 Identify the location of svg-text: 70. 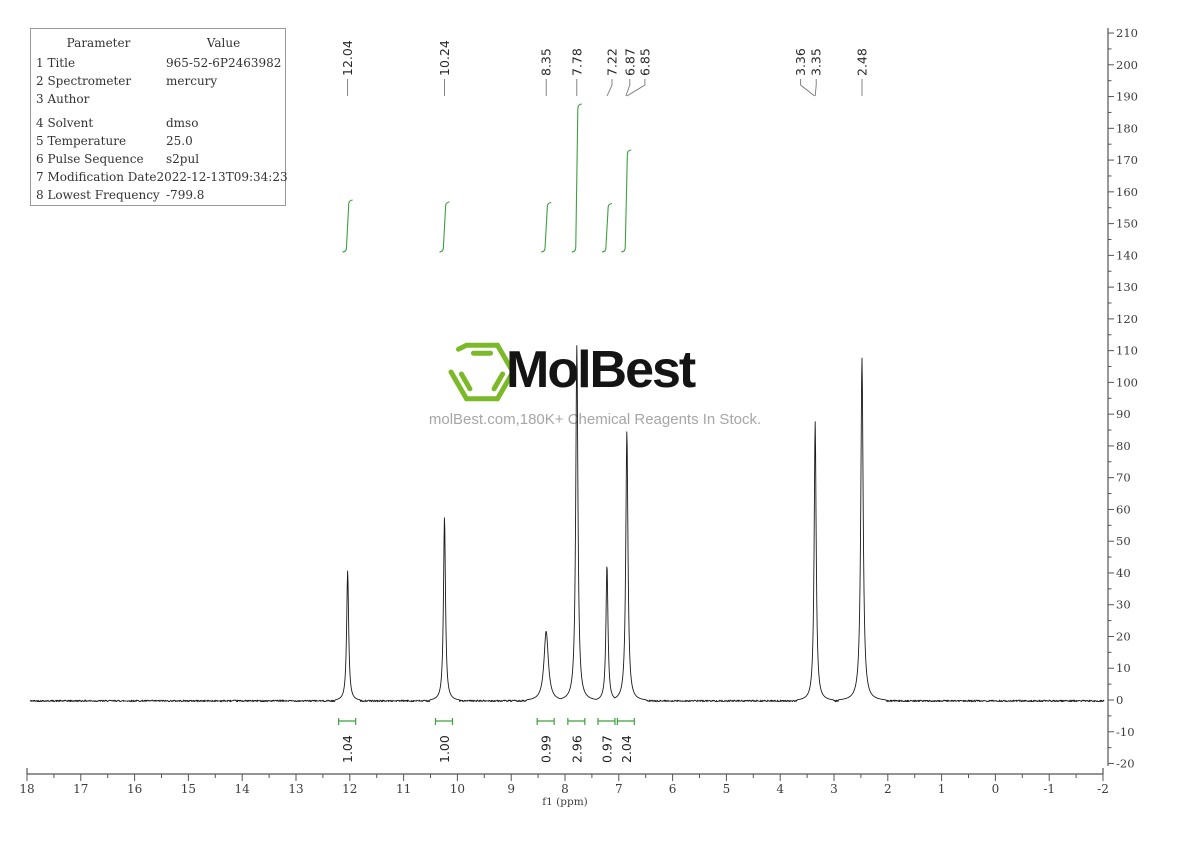
(1123, 478).